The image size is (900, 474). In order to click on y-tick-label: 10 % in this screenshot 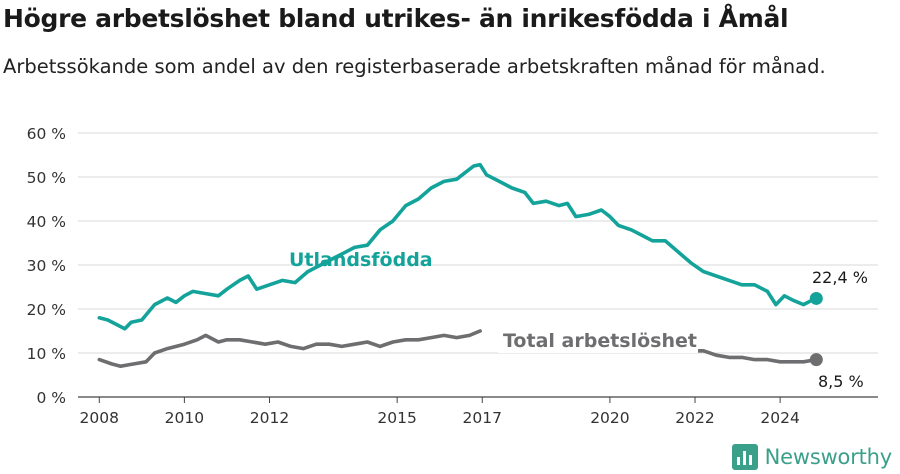, I will do `click(46, 354)`.